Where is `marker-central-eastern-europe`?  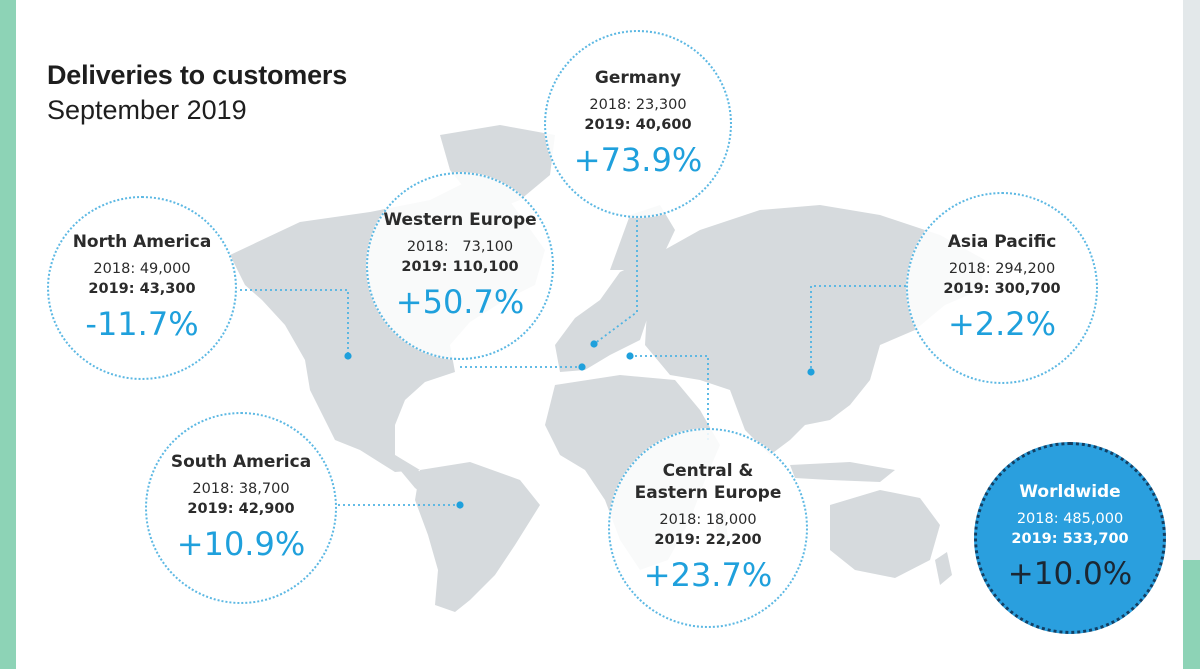 marker-central-eastern-europe is located at coordinates (630, 356).